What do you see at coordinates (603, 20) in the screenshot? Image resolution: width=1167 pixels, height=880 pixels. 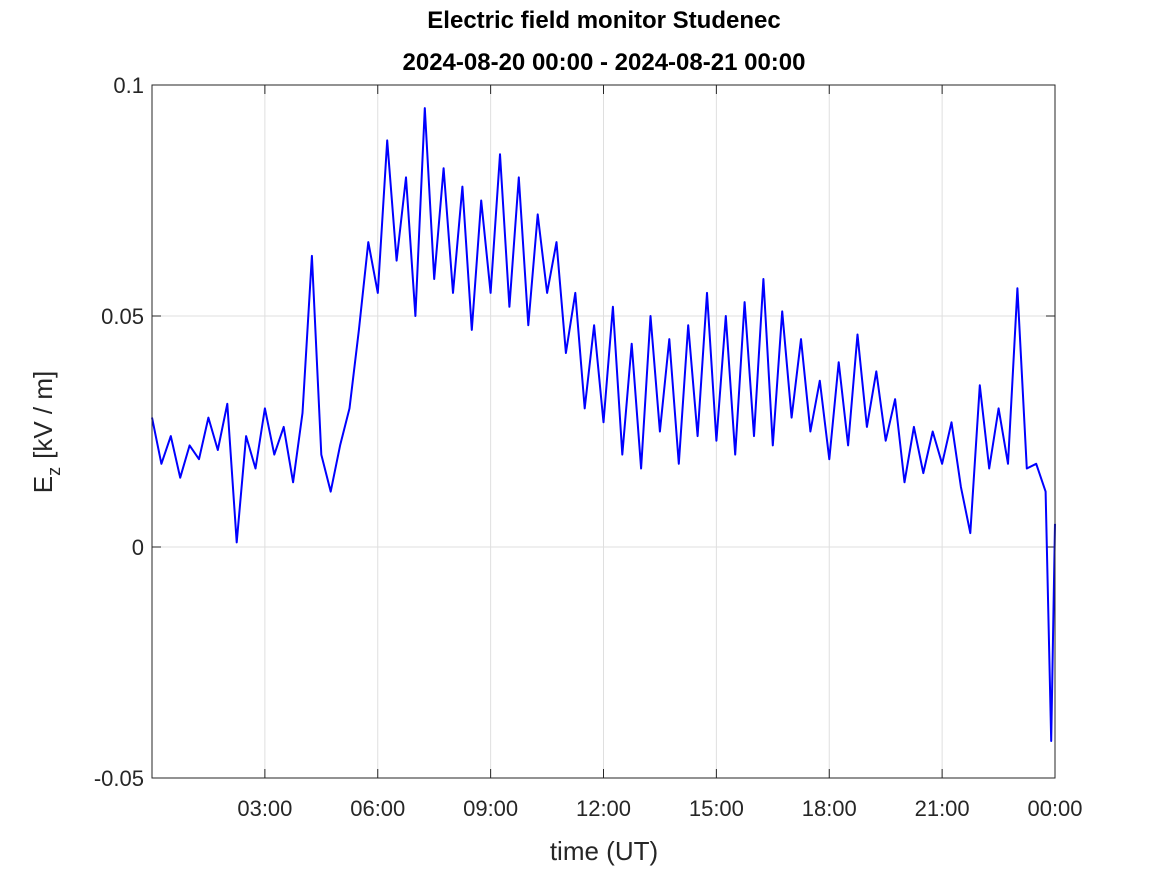 I see `chart-title: Electric field monitor Studenec` at bounding box center [603, 20].